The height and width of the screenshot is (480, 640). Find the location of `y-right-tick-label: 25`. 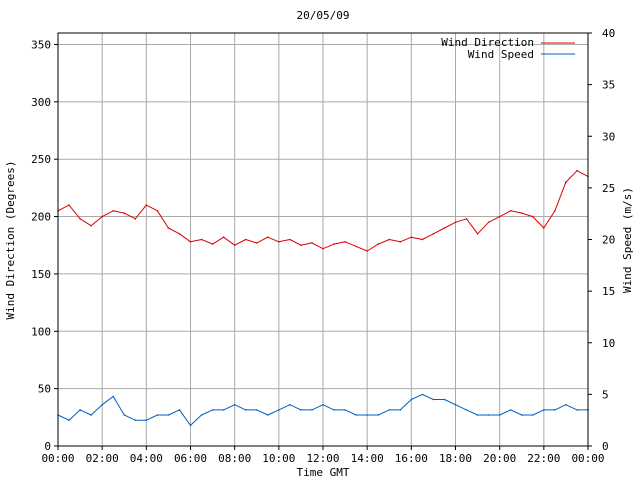

y-right-tick-label: 25 is located at coordinates (608, 188).